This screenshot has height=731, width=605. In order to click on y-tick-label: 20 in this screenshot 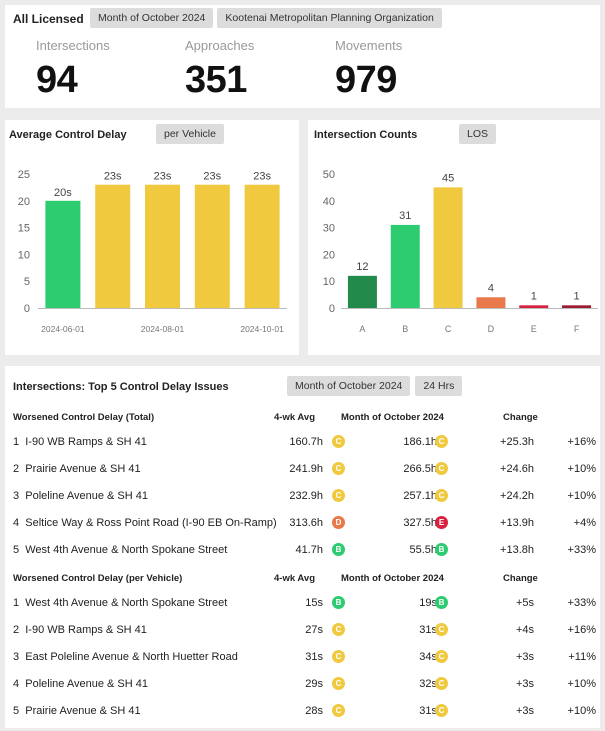, I will do `click(329, 255)`.